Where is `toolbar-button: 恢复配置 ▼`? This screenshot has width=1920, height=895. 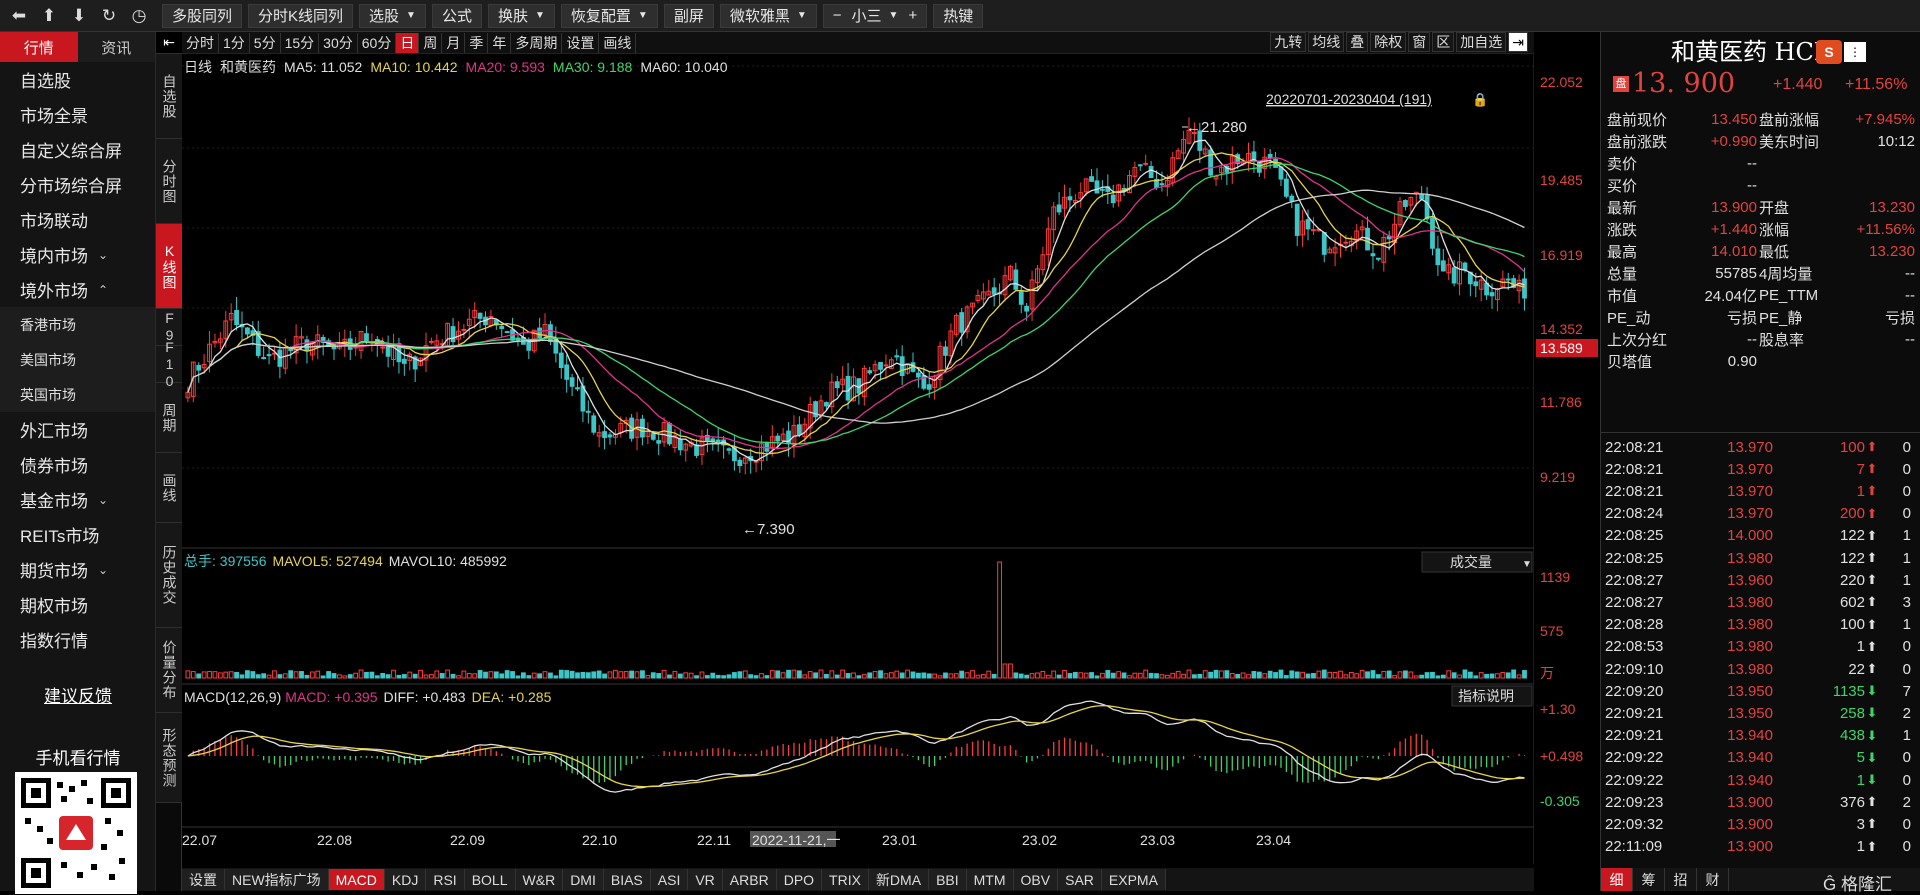 toolbar-button: 恢复配置 ▼ is located at coordinates (609, 15).